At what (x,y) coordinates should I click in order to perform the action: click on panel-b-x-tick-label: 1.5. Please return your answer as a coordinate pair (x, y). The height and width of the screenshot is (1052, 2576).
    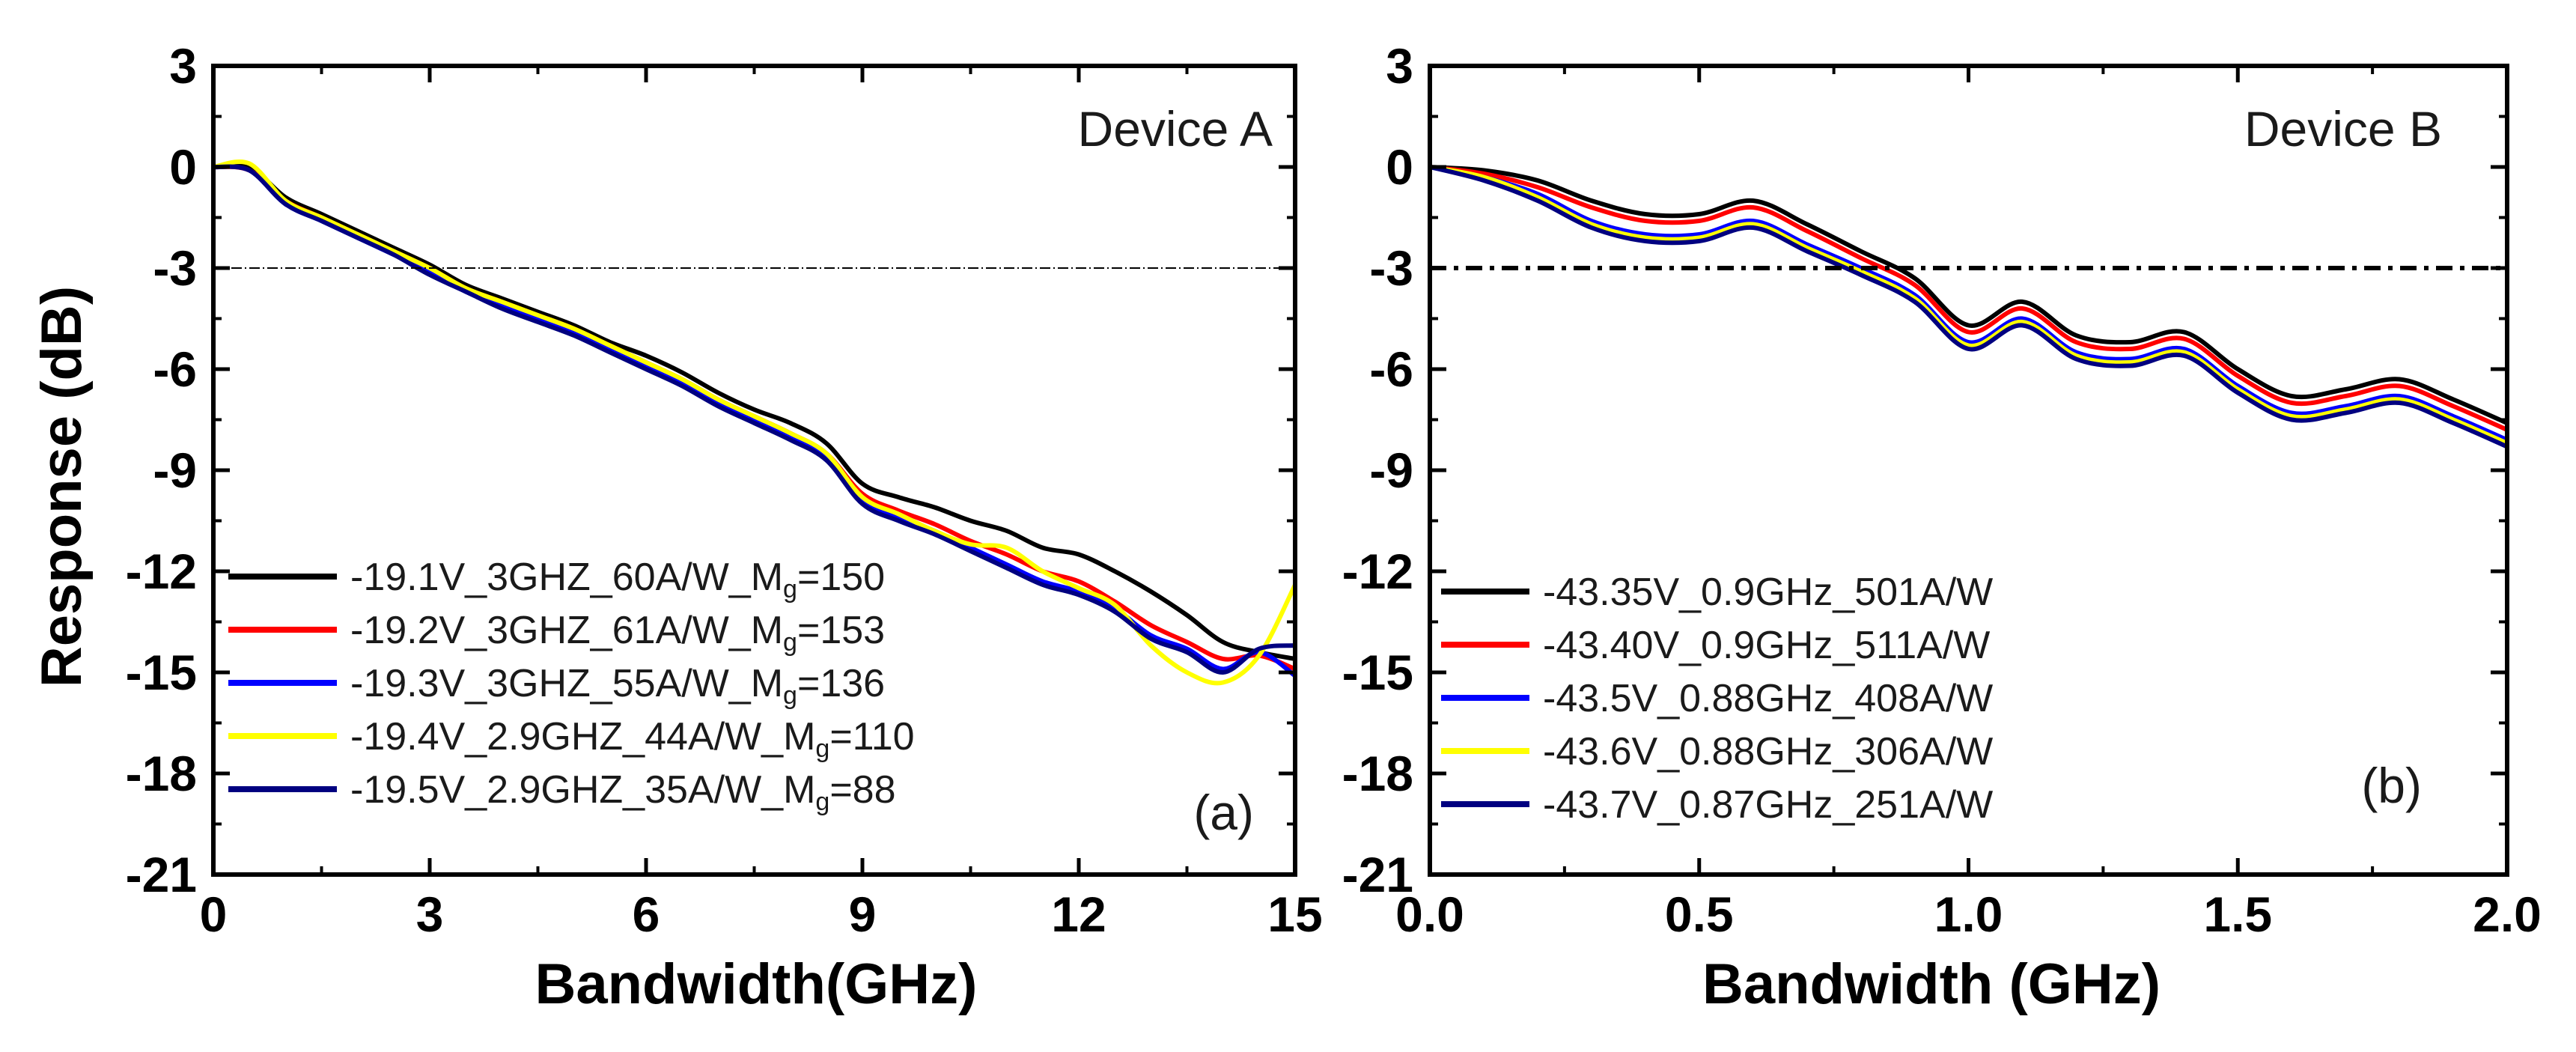
    Looking at the image, I should click on (2237, 914).